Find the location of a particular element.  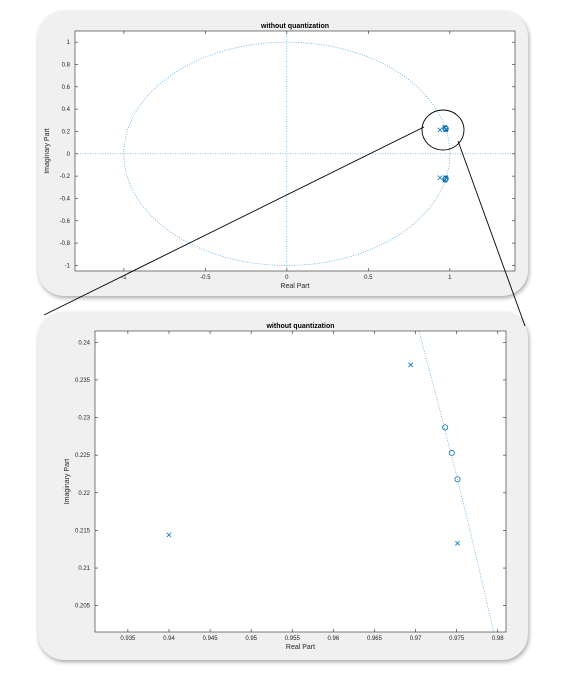

x-tick-label: 1 is located at coordinates (450, 278).